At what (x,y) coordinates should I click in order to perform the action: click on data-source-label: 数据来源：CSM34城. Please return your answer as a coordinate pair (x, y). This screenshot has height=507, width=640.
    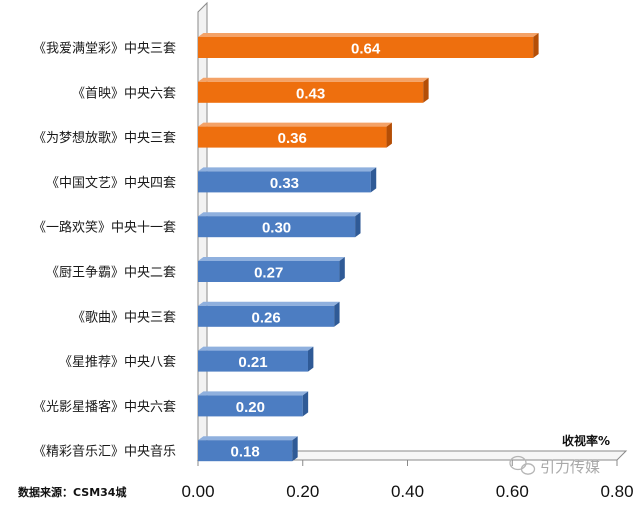
    Looking at the image, I should click on (72, 492).